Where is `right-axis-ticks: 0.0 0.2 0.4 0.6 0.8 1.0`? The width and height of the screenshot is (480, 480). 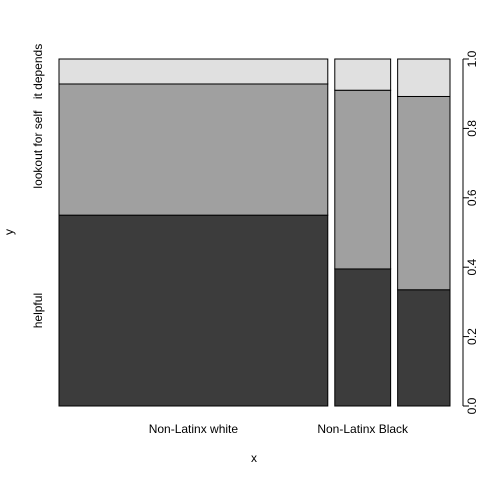 right-axis-ticks: 0.0 0.2 0.4 0.6 0.8 1.0 is located at coordinates (471, 232).